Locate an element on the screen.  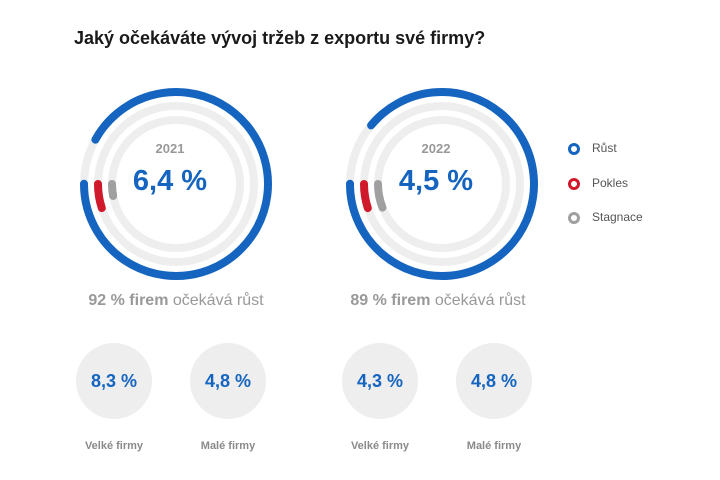
legend-label: Růst is located at coordinates (604, 148).